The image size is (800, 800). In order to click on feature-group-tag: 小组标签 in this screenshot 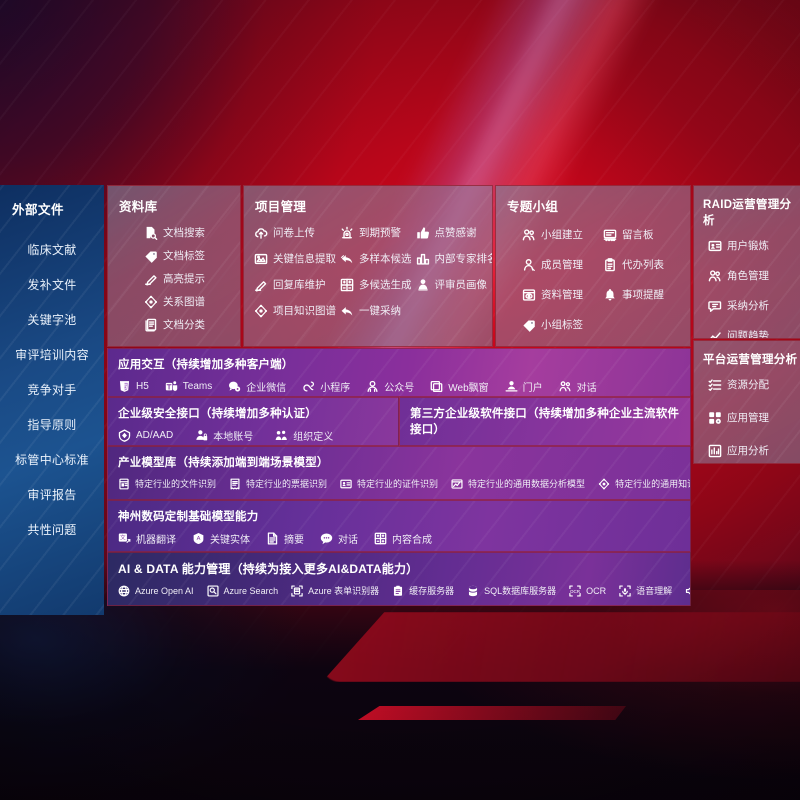, I will do `click(561, 324)`.